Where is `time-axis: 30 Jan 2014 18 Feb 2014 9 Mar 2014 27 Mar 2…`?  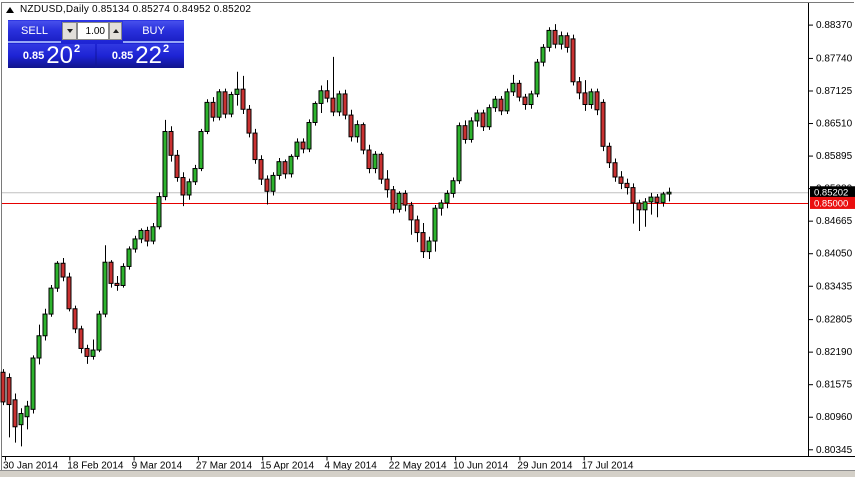 time-axis: 30 Jan 2014 18 Feb 2014 9 Mar 2014 27 Mar 2… is located at coordinates (318, 463).